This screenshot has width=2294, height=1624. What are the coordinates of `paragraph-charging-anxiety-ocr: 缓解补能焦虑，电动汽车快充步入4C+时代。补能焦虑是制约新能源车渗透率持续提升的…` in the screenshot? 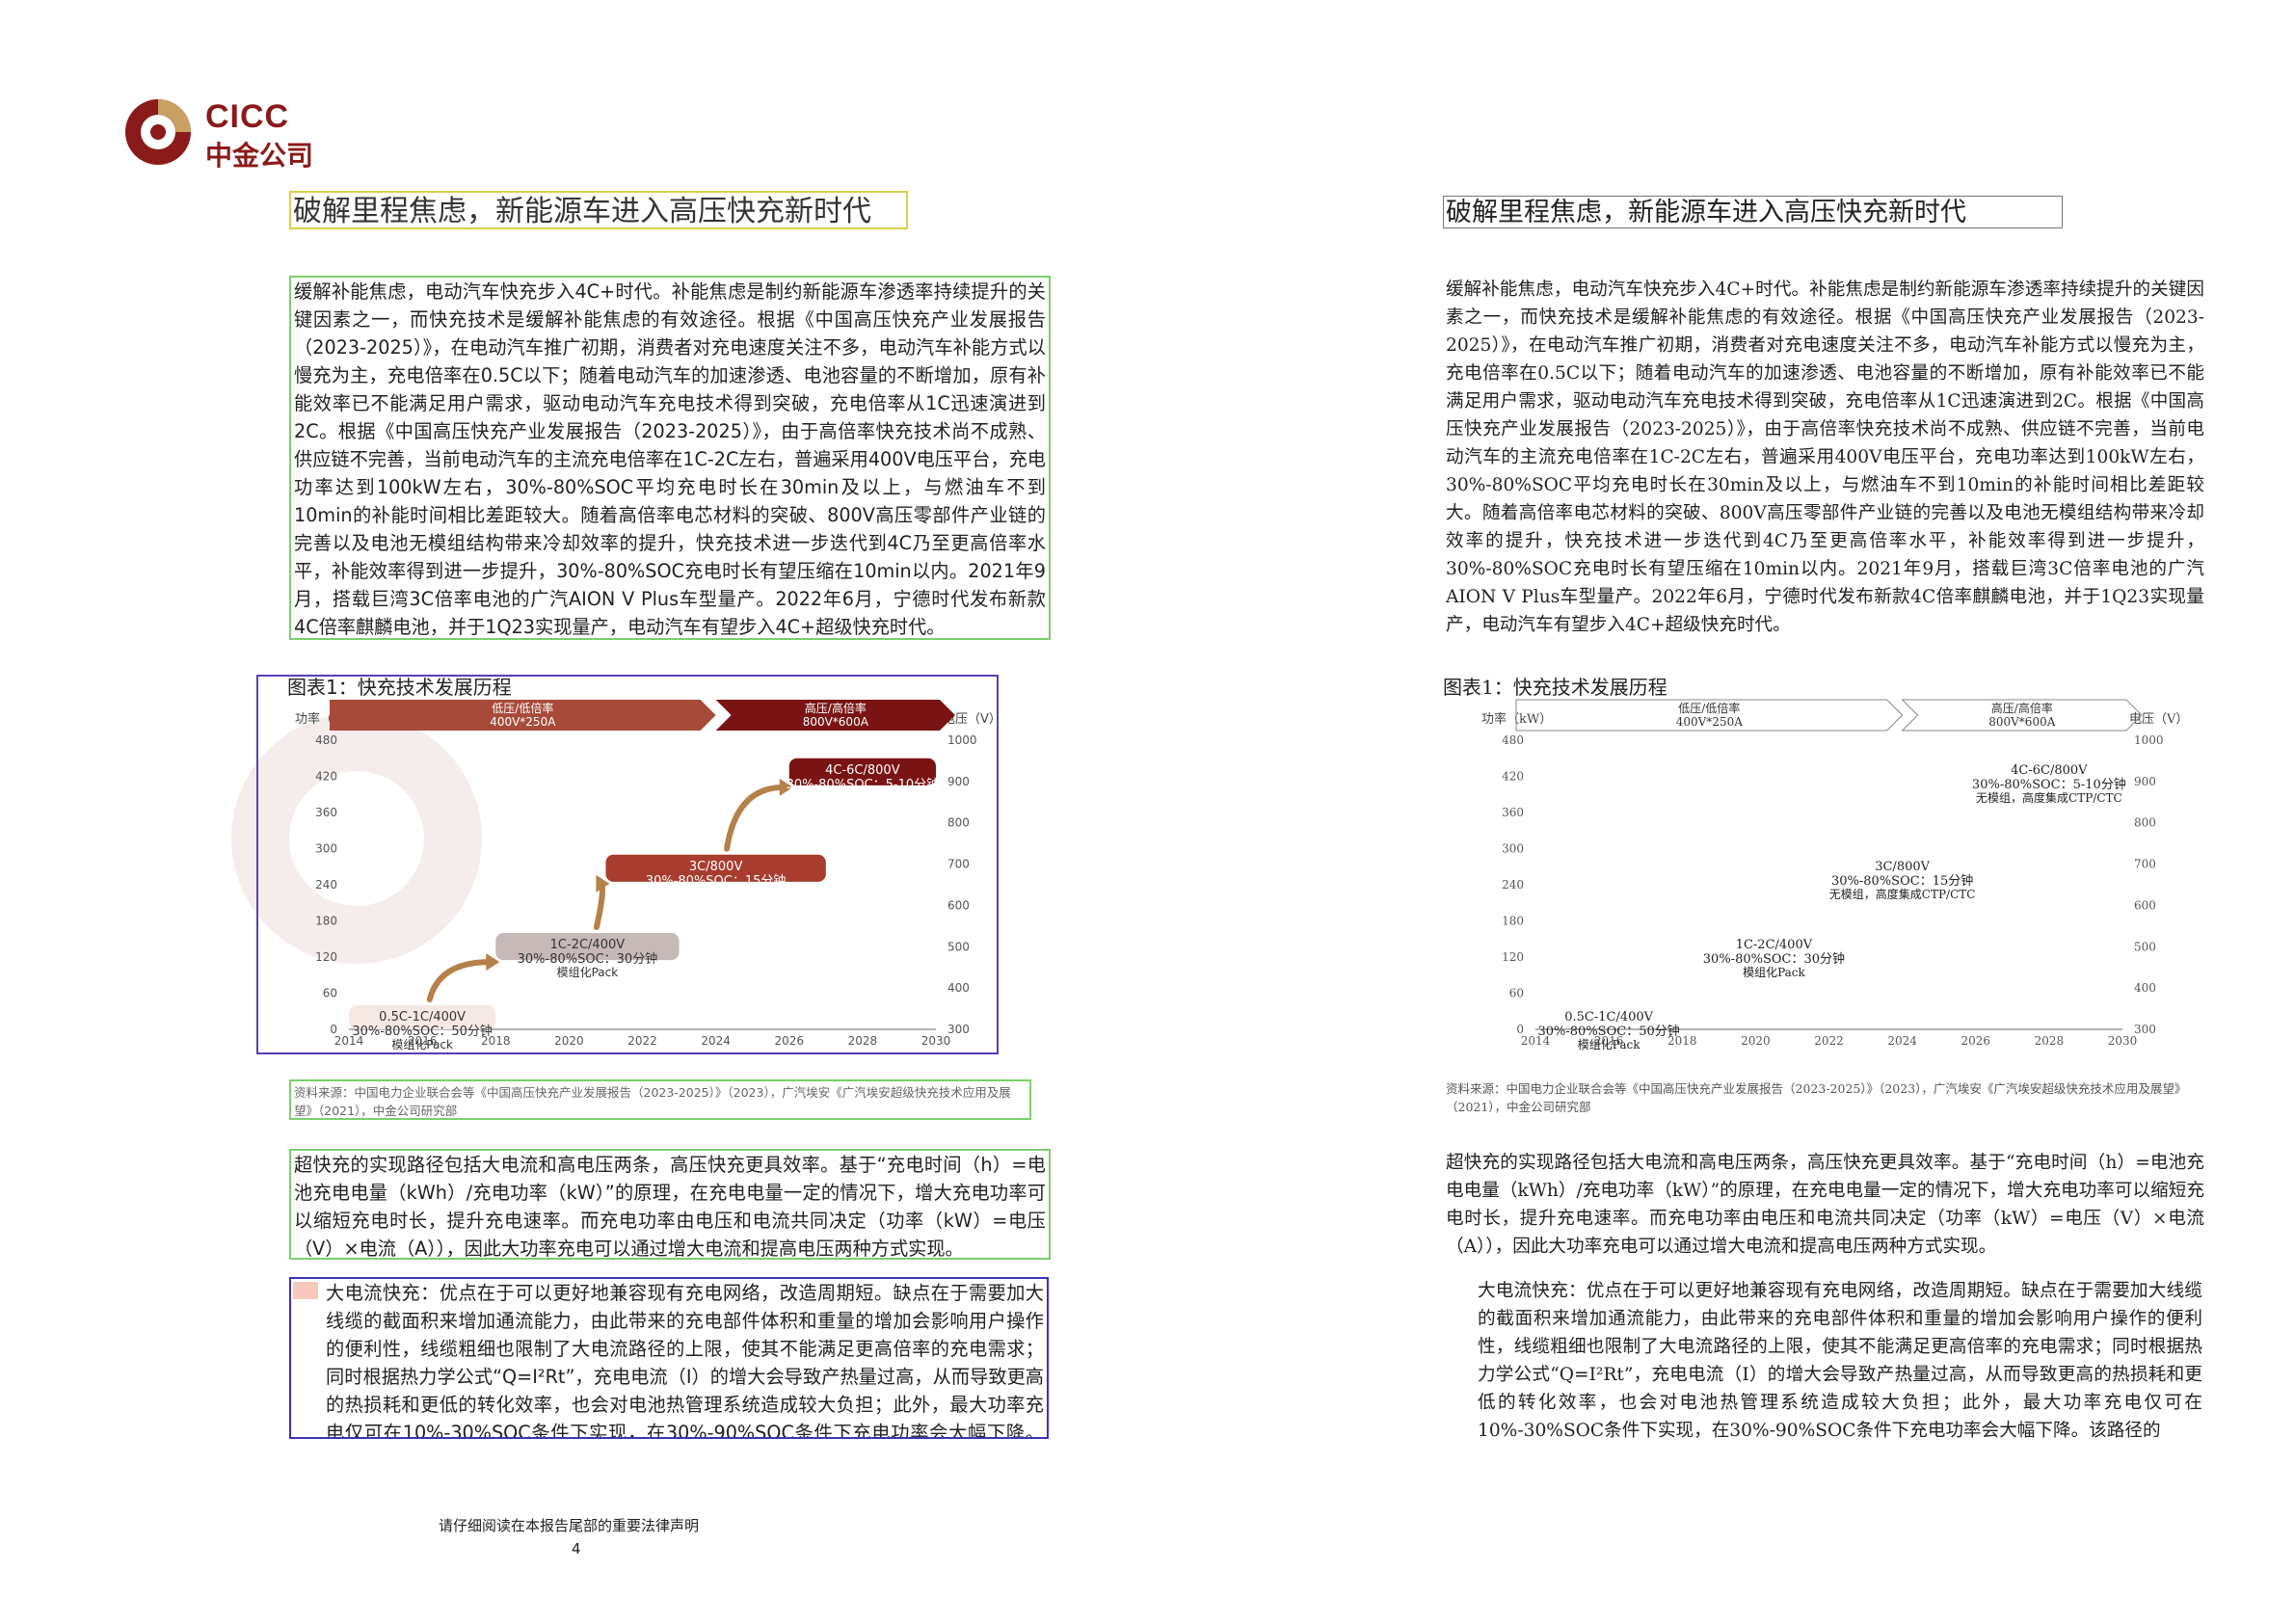 It's located at (1825, 457).